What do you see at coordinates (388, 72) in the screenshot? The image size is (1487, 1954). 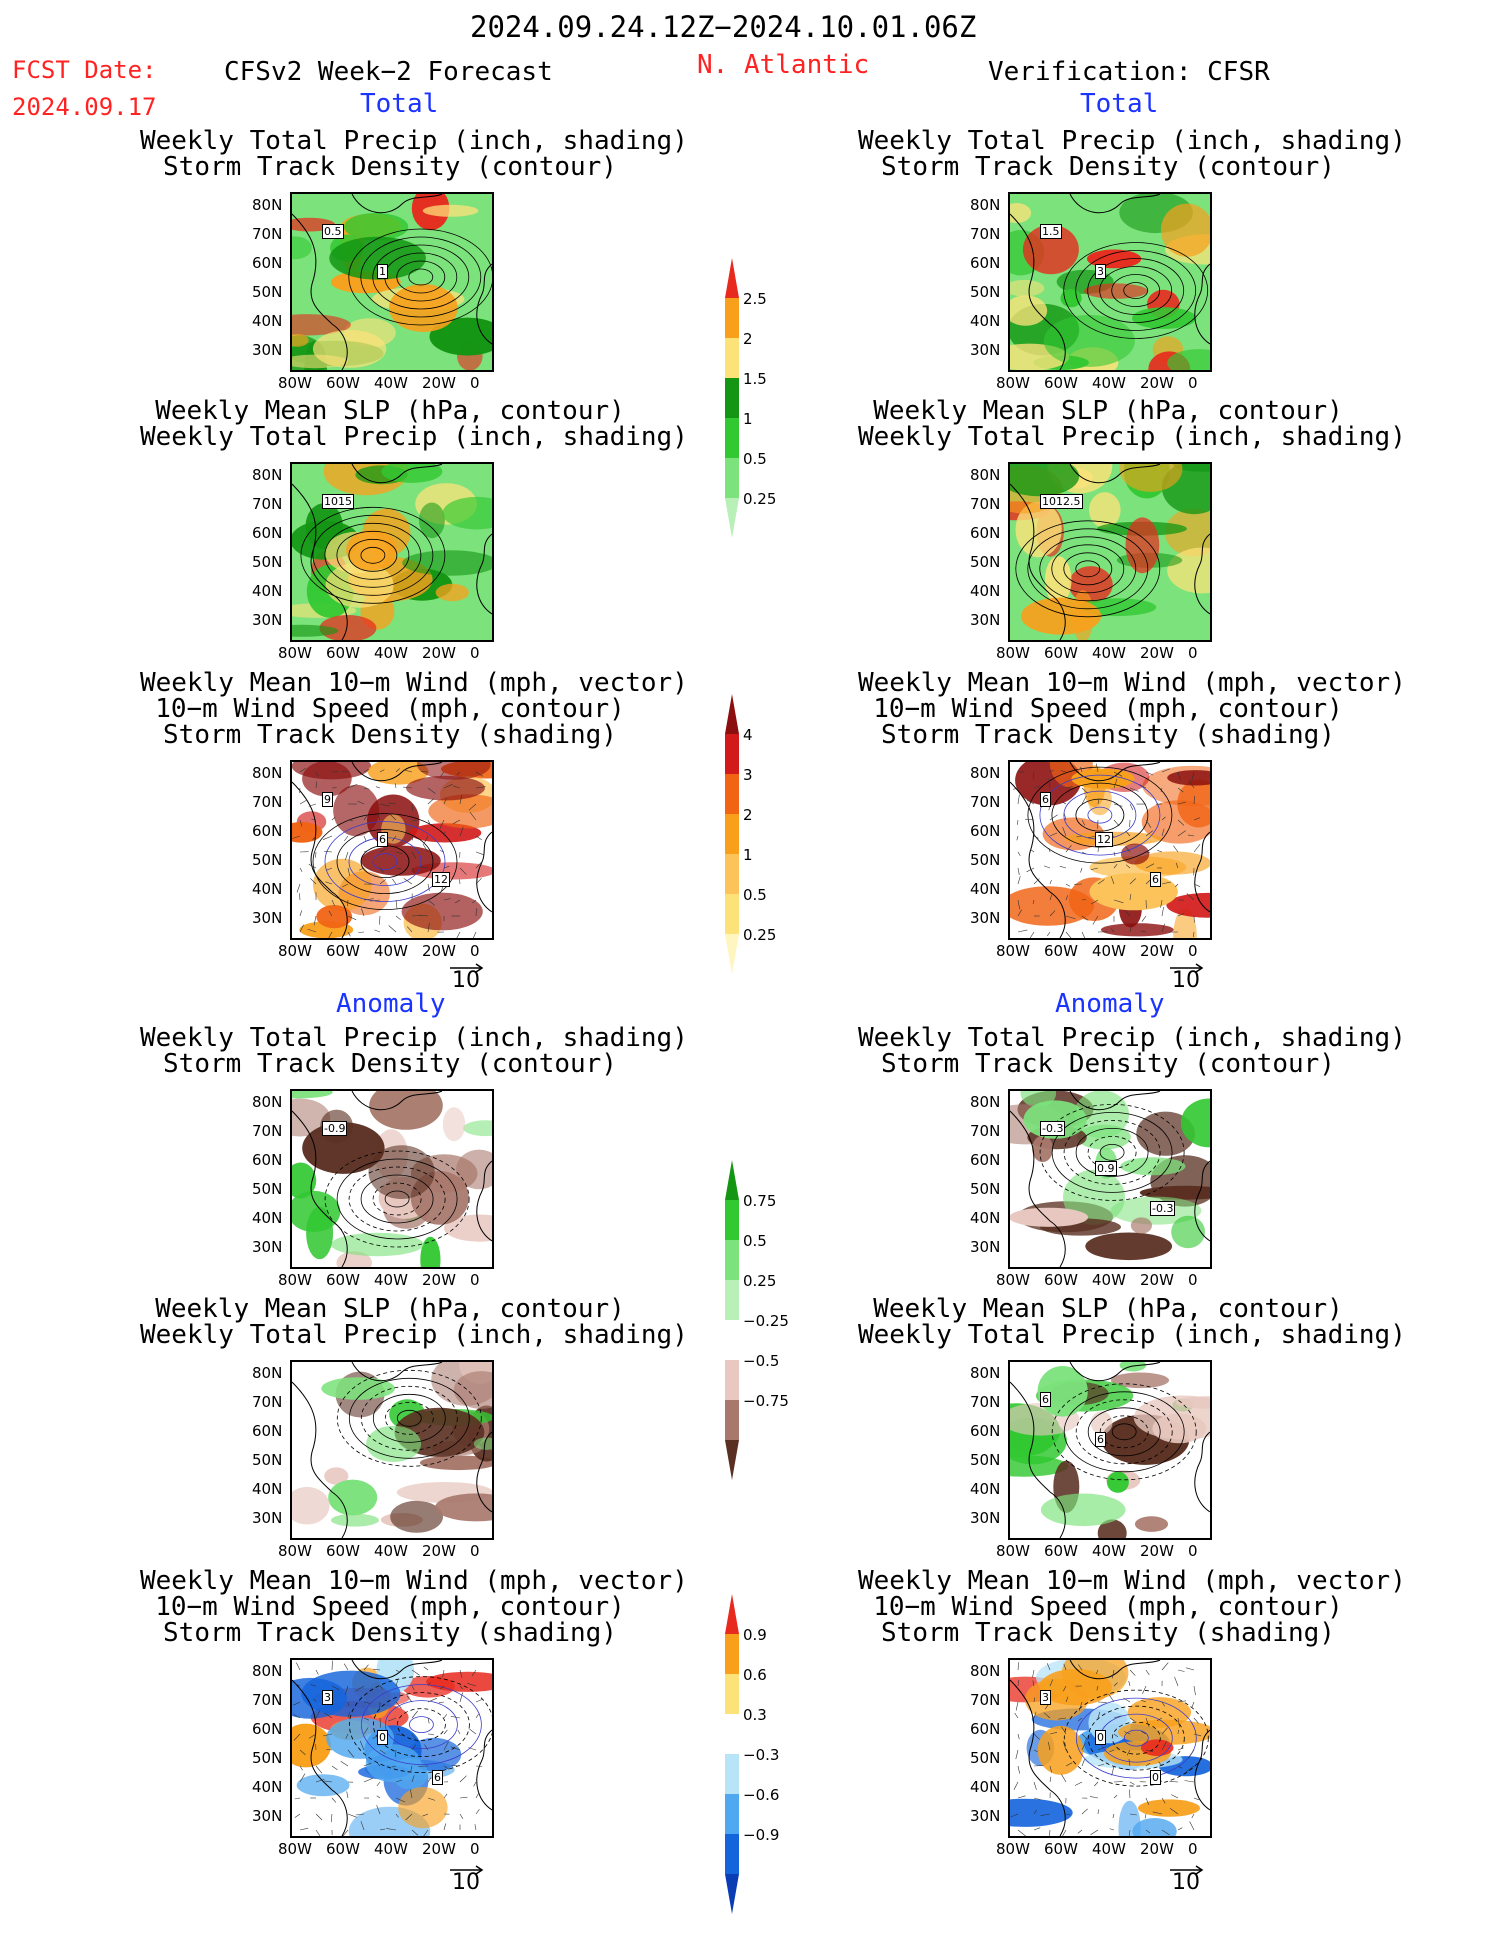 I see `forecast-title: CFSv2 Week−2 Forecast` at bounding box center [388, 72].